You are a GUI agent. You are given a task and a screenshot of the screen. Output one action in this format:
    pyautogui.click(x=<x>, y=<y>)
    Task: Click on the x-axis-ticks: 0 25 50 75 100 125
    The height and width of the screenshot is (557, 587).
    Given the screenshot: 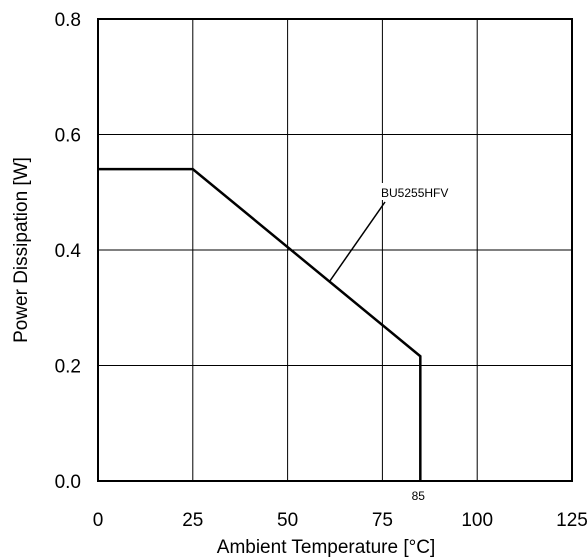 What is the action you would take?
    pyautogui.click(x=340, y=520)
    